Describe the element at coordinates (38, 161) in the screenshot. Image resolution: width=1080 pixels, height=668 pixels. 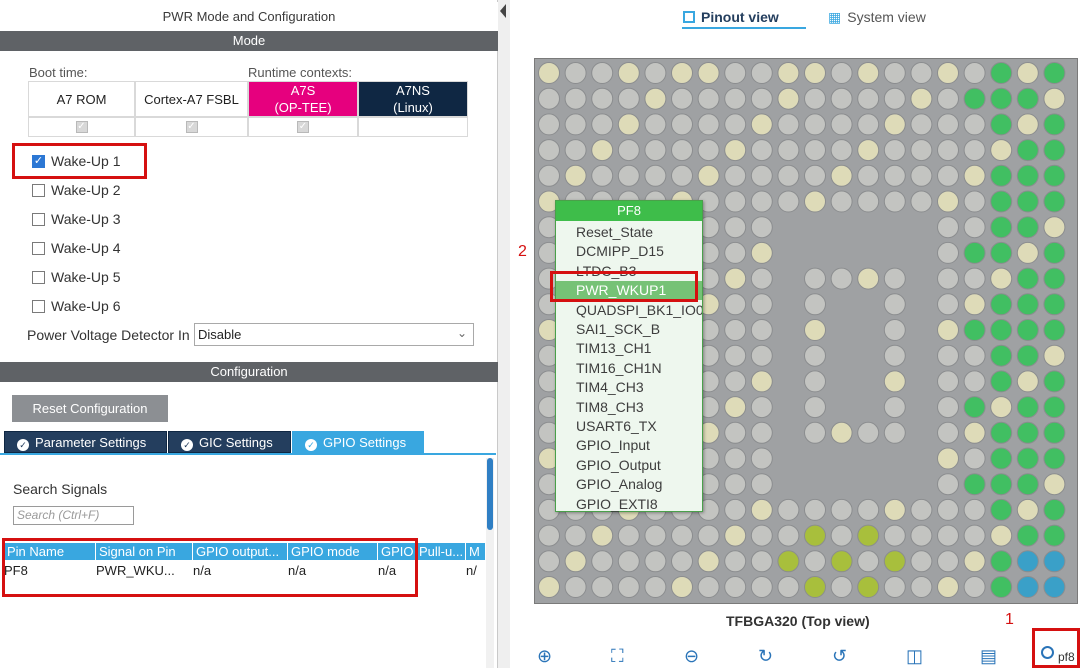
I see `checkbox-icon: ✓` at that location.